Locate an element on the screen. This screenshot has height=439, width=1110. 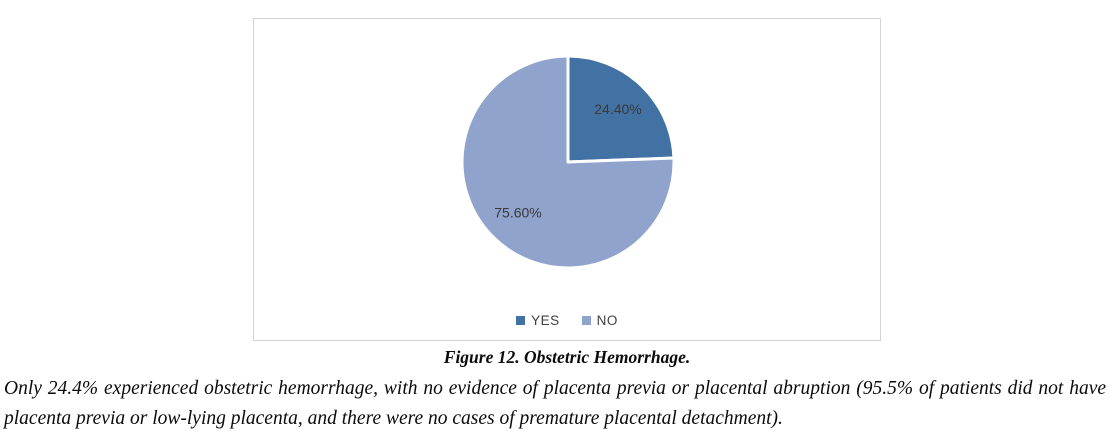
figure-caption: Figure 12. Obstetric Hemorrhage. is located at coordinates (567, 357).